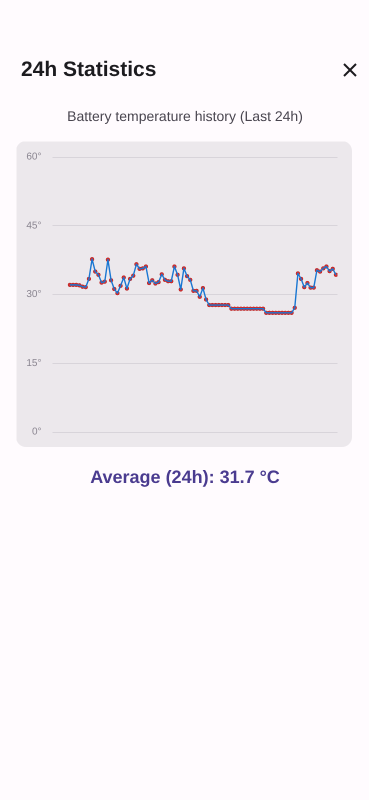 The image size is (369, 800). I want to click on y-tick-label: 45°, so click(34, 226).